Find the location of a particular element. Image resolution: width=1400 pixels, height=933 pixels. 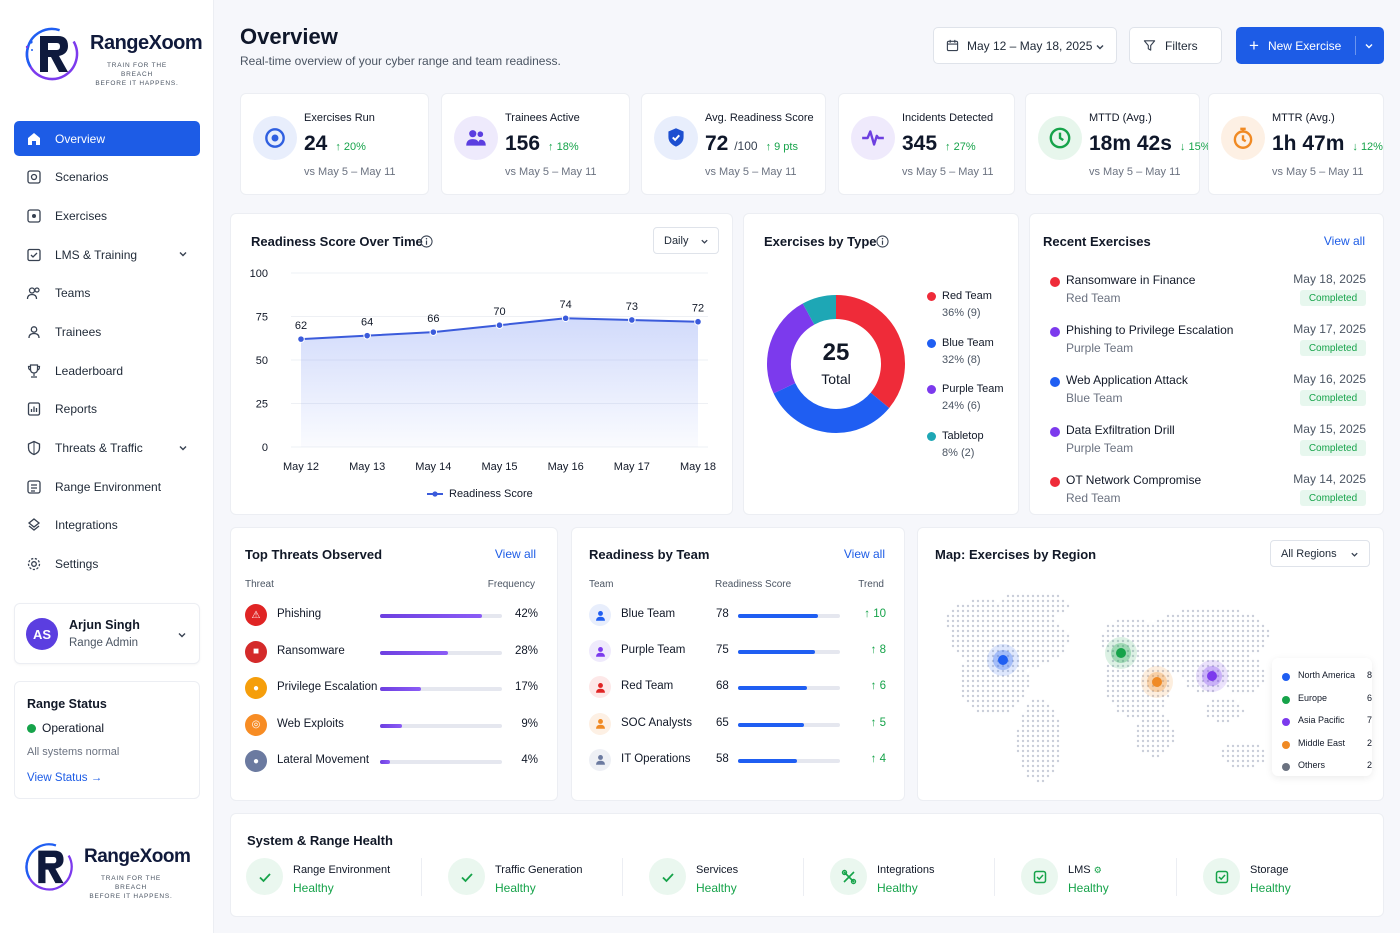

map-legend-item: Asia Pacific 7 is located at coordinates (1327, 722).